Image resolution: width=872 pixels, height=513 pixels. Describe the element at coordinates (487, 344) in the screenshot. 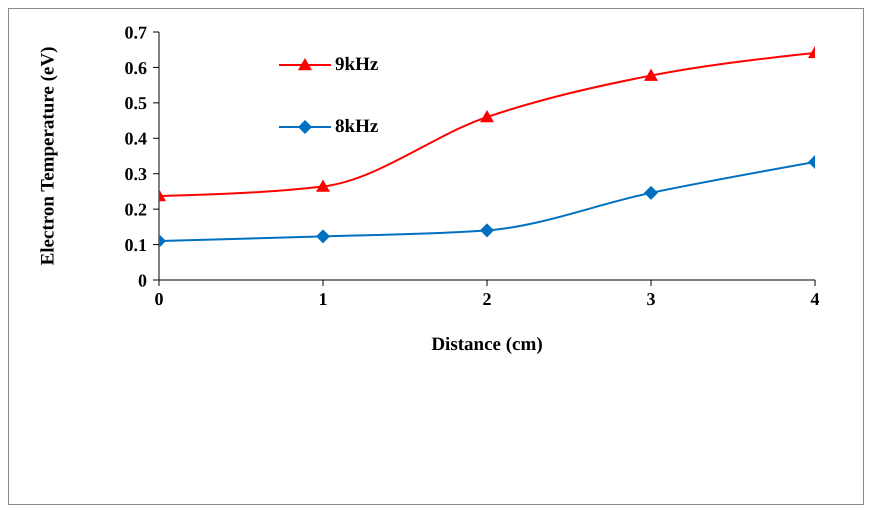

I see `x-axis-title: Distance (cm)` at that location.